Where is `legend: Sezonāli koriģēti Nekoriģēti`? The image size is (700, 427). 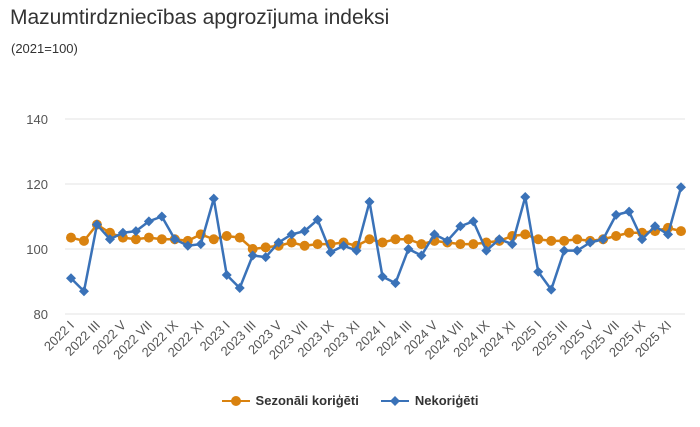 legend: Sezonāli koriģēti Nekoriģēti is located at coordinates (350, 400).